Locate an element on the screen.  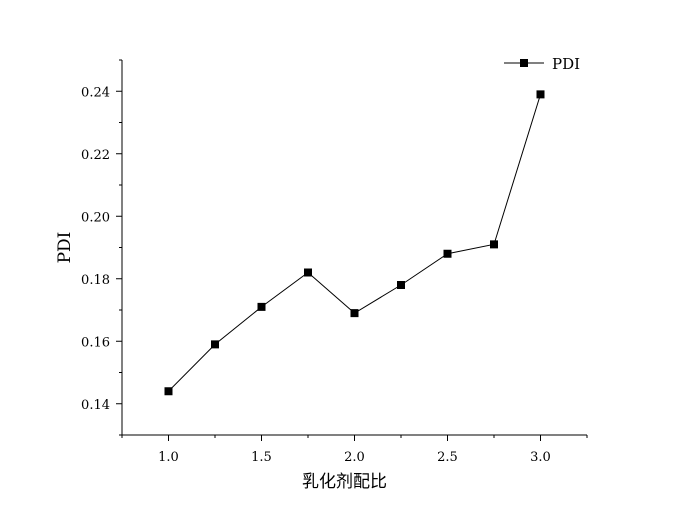
legend: PDI is located at coordinates (542, 64).